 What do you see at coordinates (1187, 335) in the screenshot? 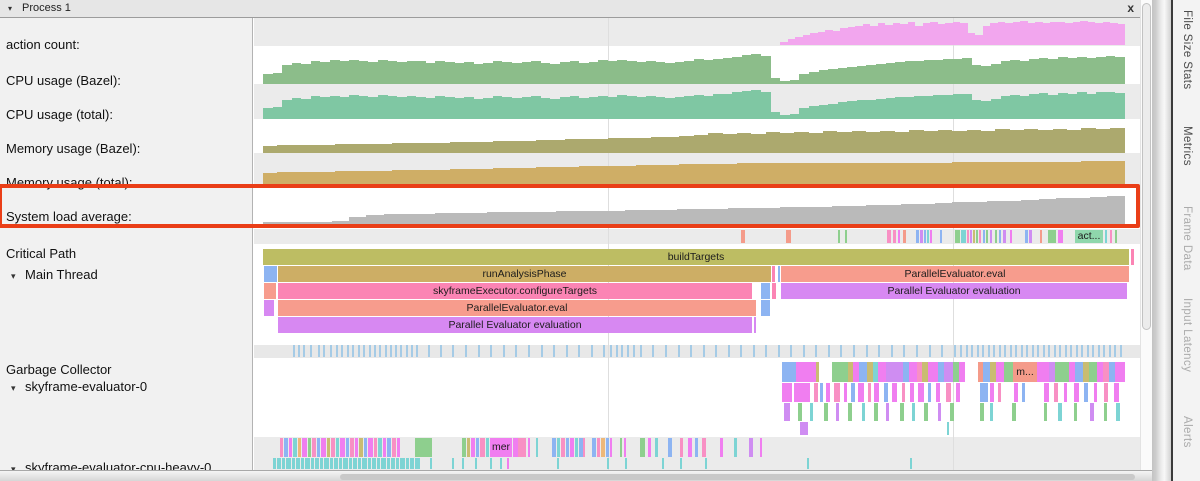
I see `sidebar-tab-input-latency: Input Latency` at bounding box center [1187, 335].